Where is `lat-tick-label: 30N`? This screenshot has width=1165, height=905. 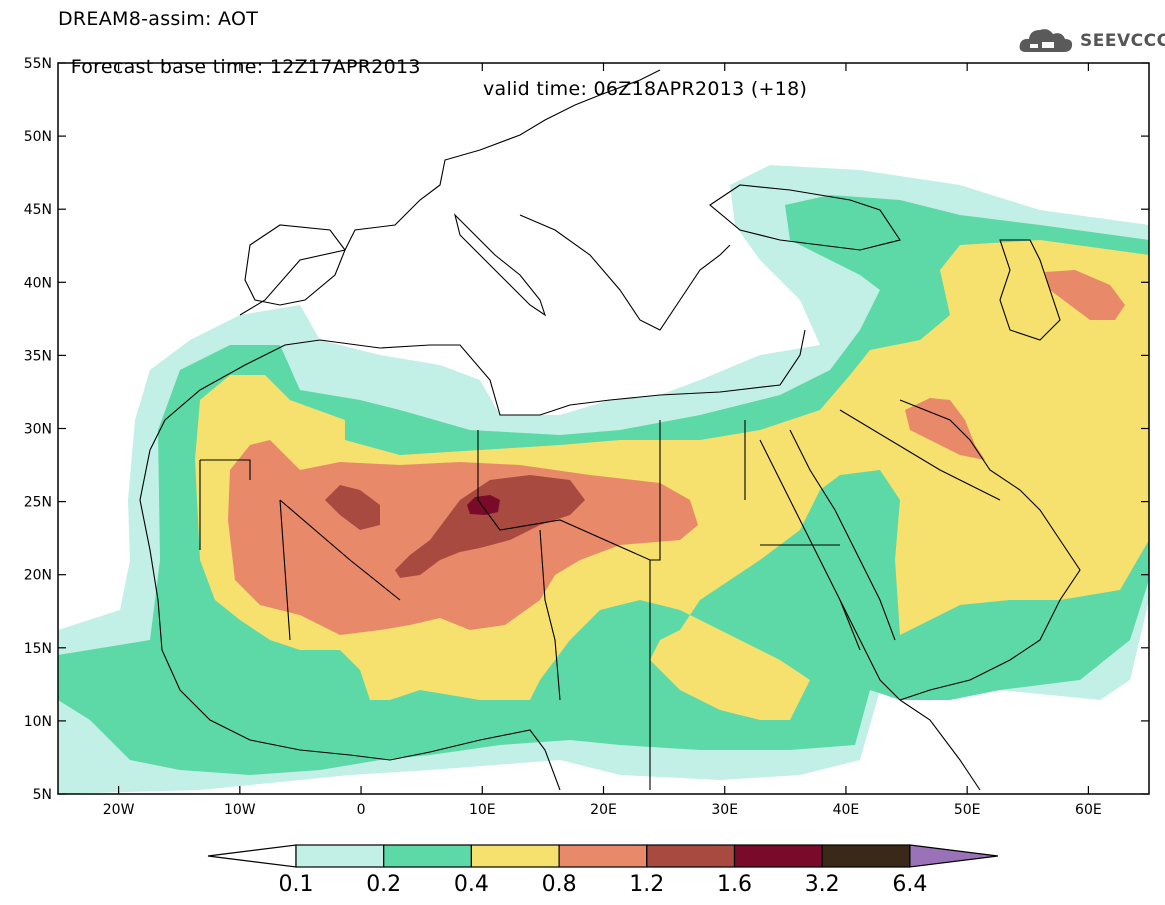 lat-tick-label: 30N is located at coordinates (38, 430).